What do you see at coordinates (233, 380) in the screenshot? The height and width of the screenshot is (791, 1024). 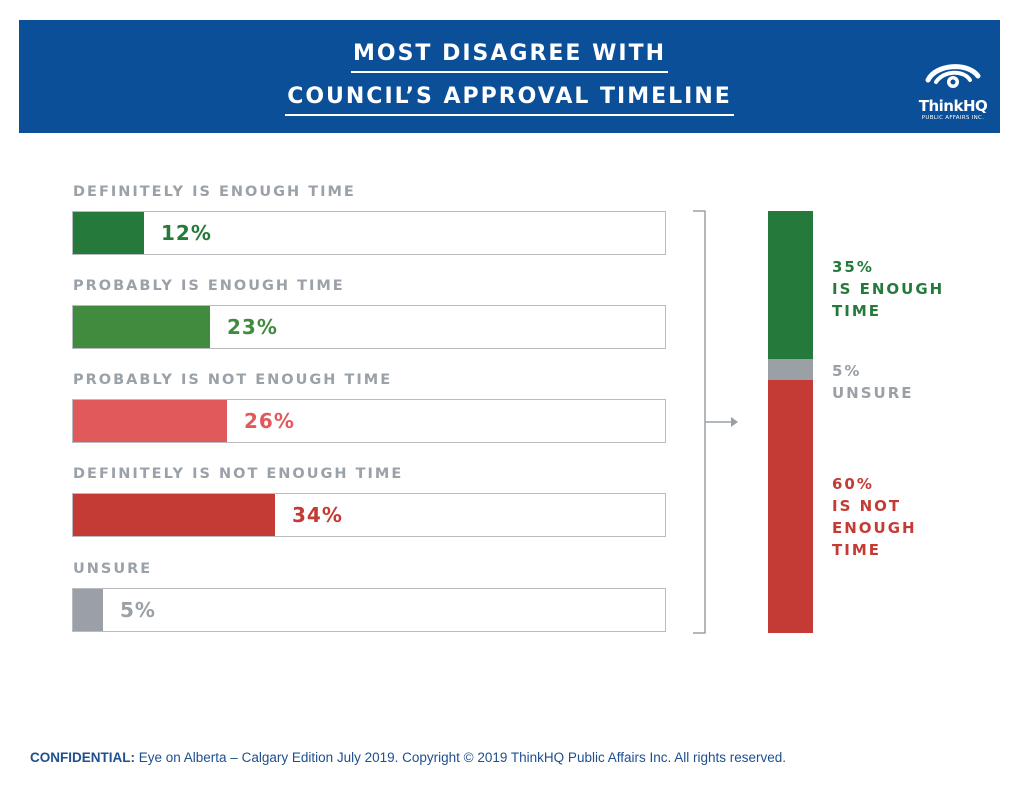 I see `category-label: PROBABLY IS NOT ENOUGH TIME` at bounding box center [233, 380].